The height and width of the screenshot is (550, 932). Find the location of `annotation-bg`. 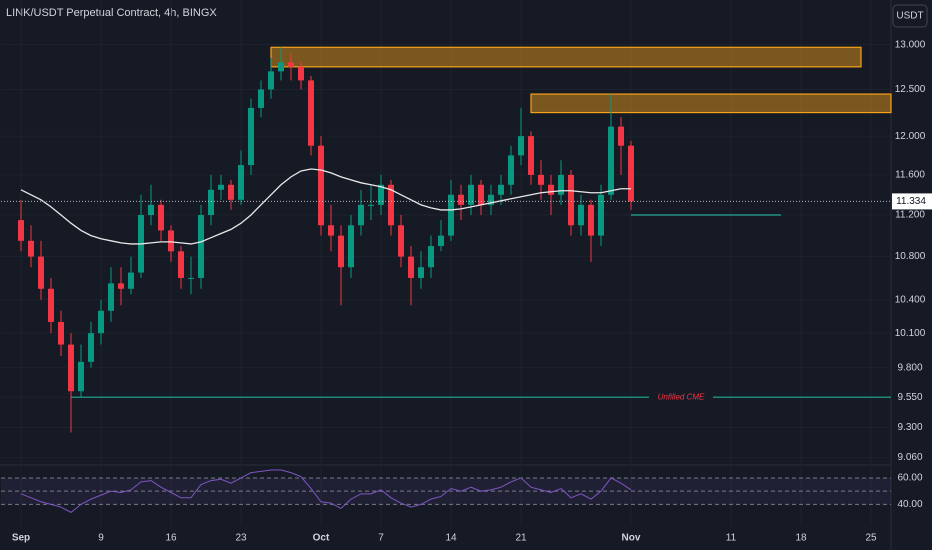

annotation-bg is located at coordinates (681, 397).